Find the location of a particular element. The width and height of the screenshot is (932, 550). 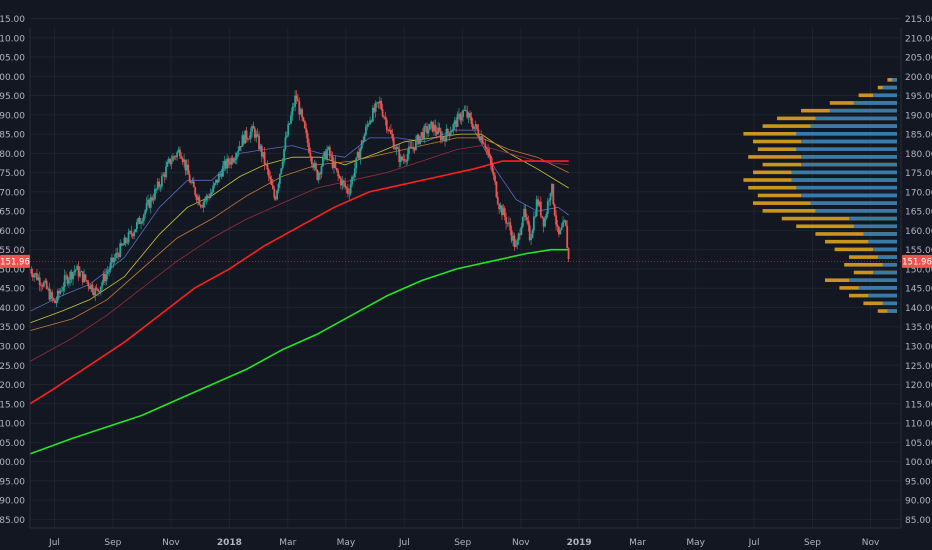

x-tick-label: 2019 is located at coordinates (579, 543).